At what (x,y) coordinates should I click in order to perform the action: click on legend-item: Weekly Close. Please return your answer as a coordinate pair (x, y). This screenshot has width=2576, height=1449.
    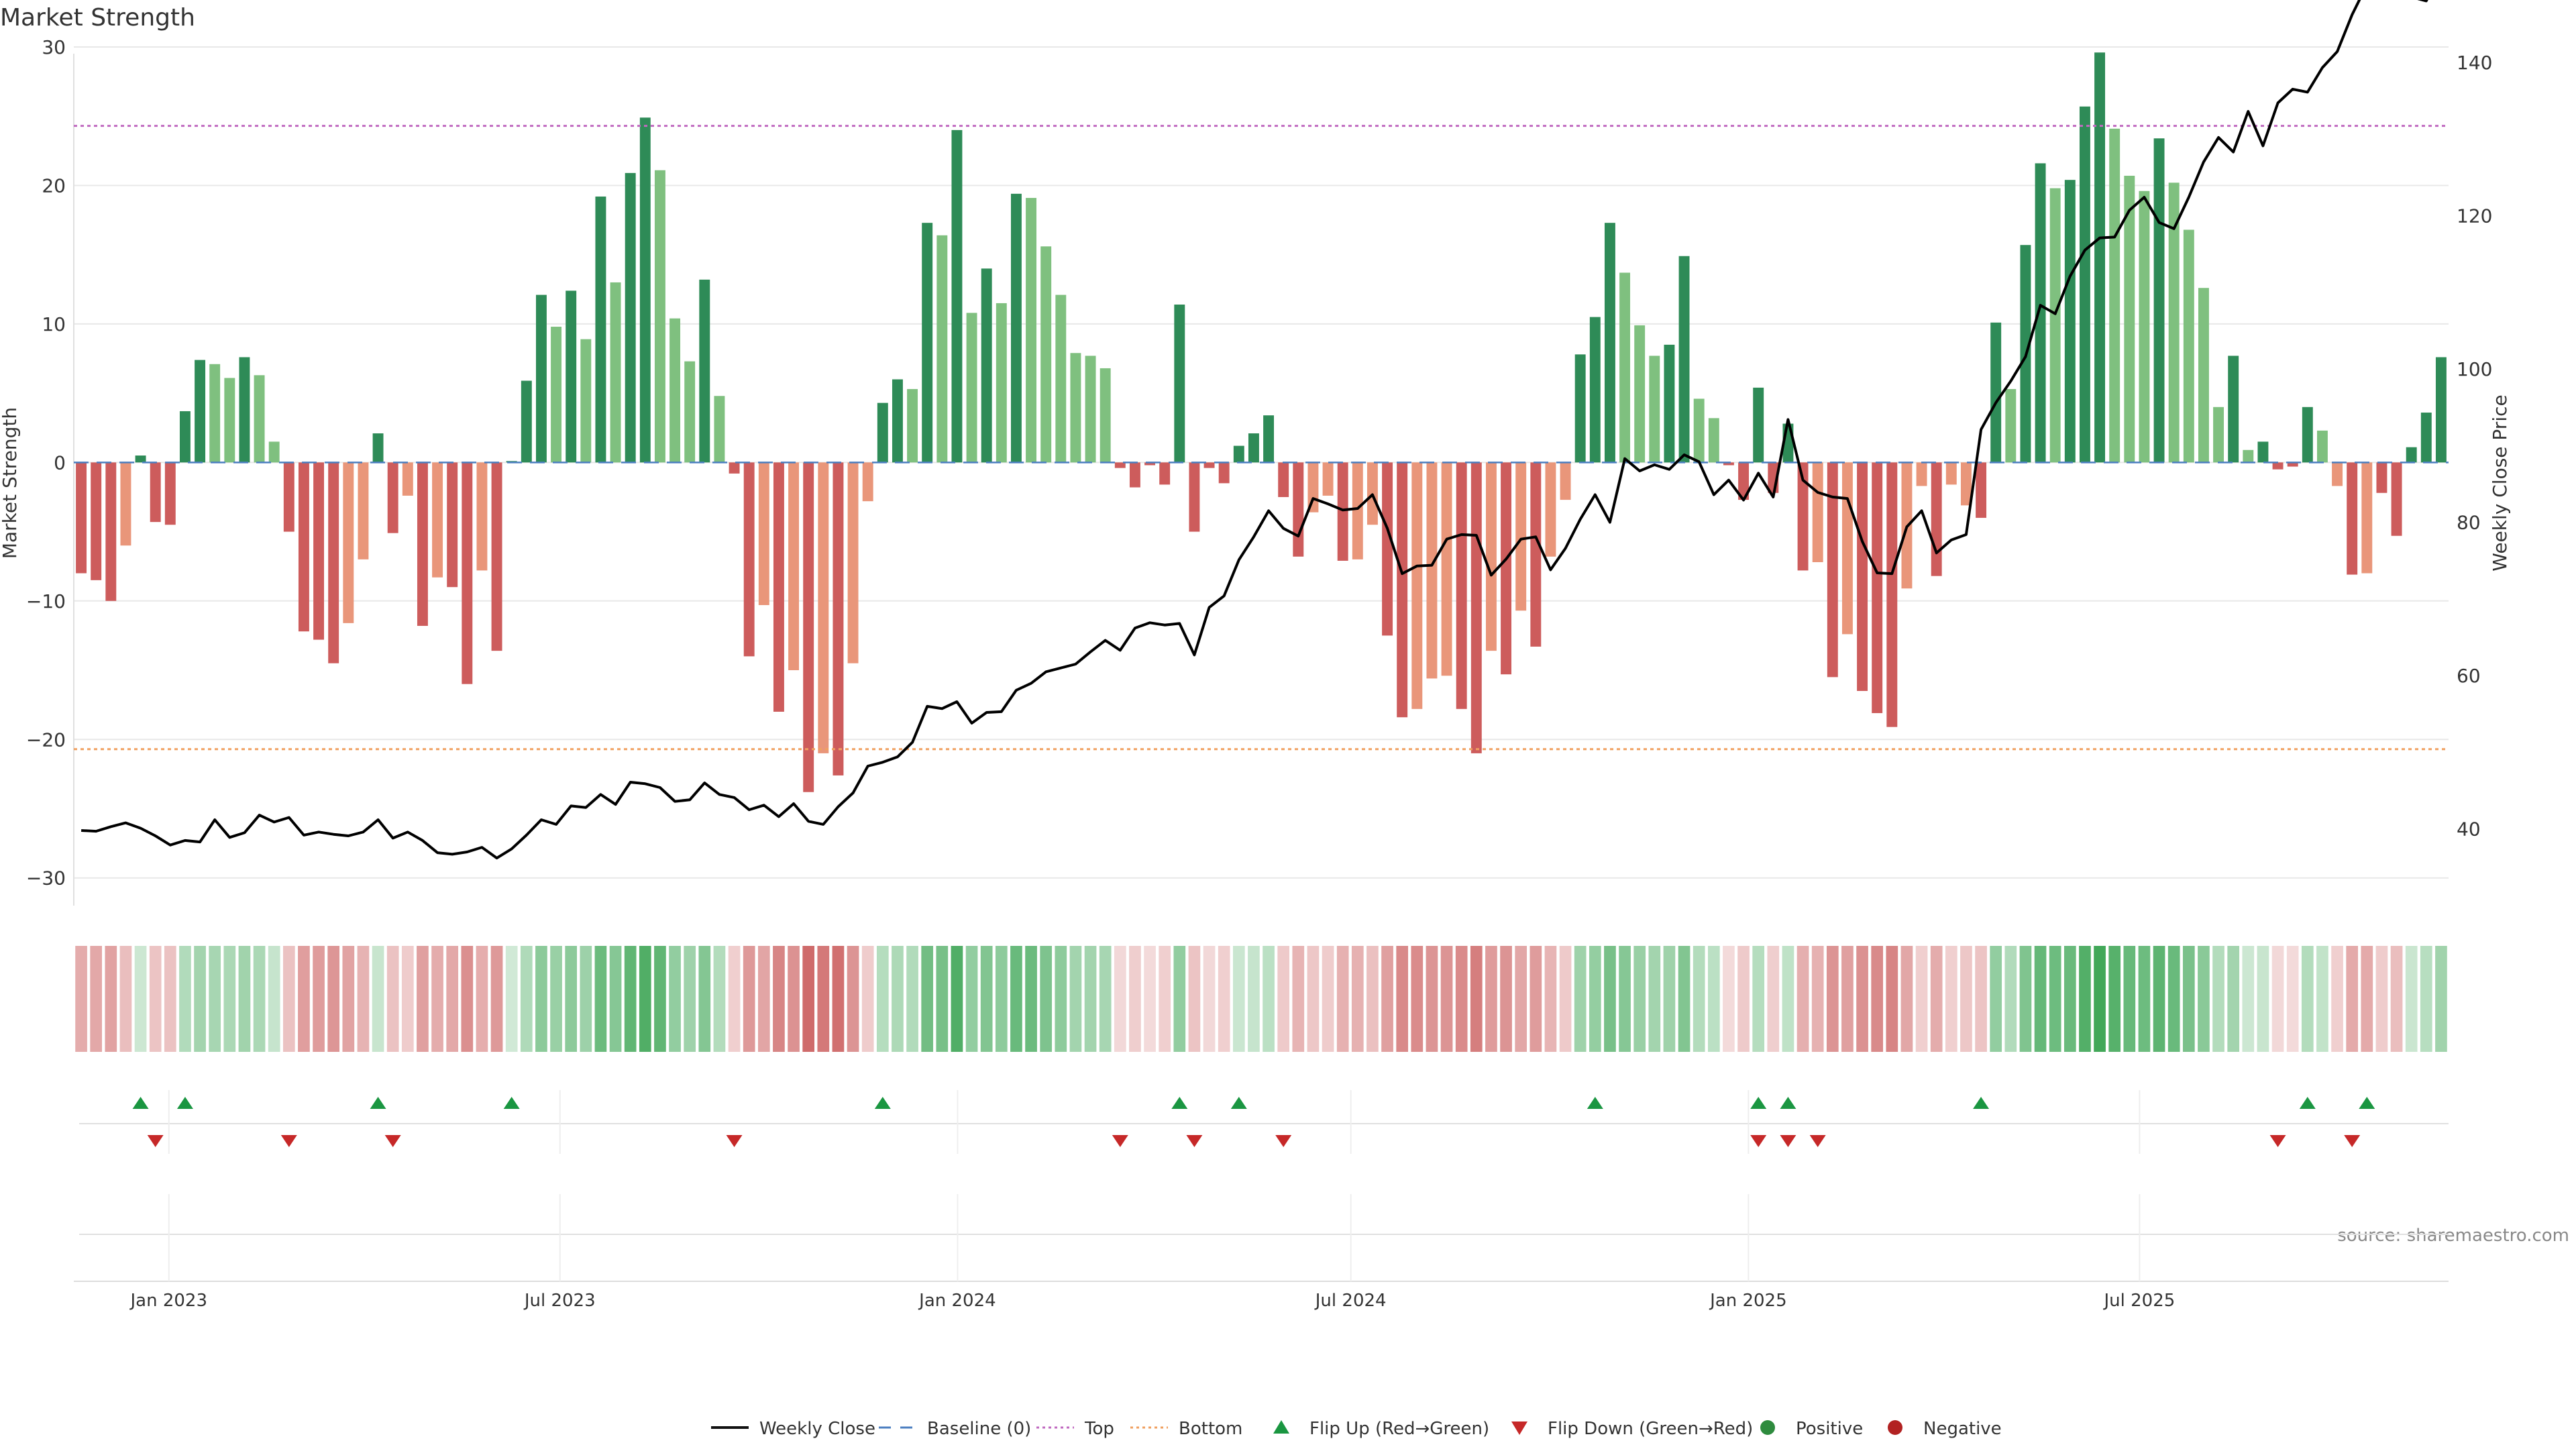
    Looking at the image, I should click on (793, 1429).